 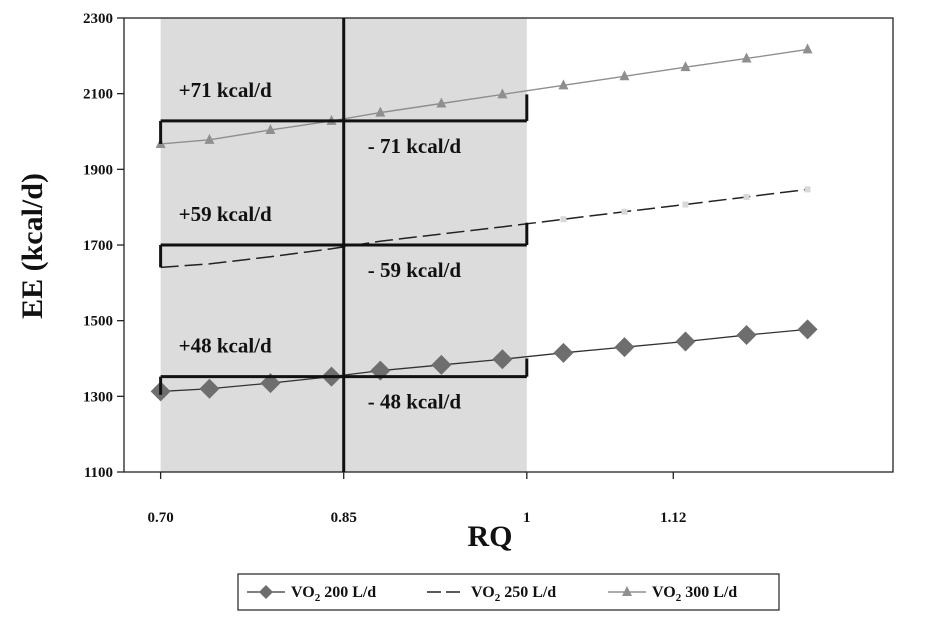 I want to click on annotation-minus: - 48 kcal/d, so click(x=415, y=402).